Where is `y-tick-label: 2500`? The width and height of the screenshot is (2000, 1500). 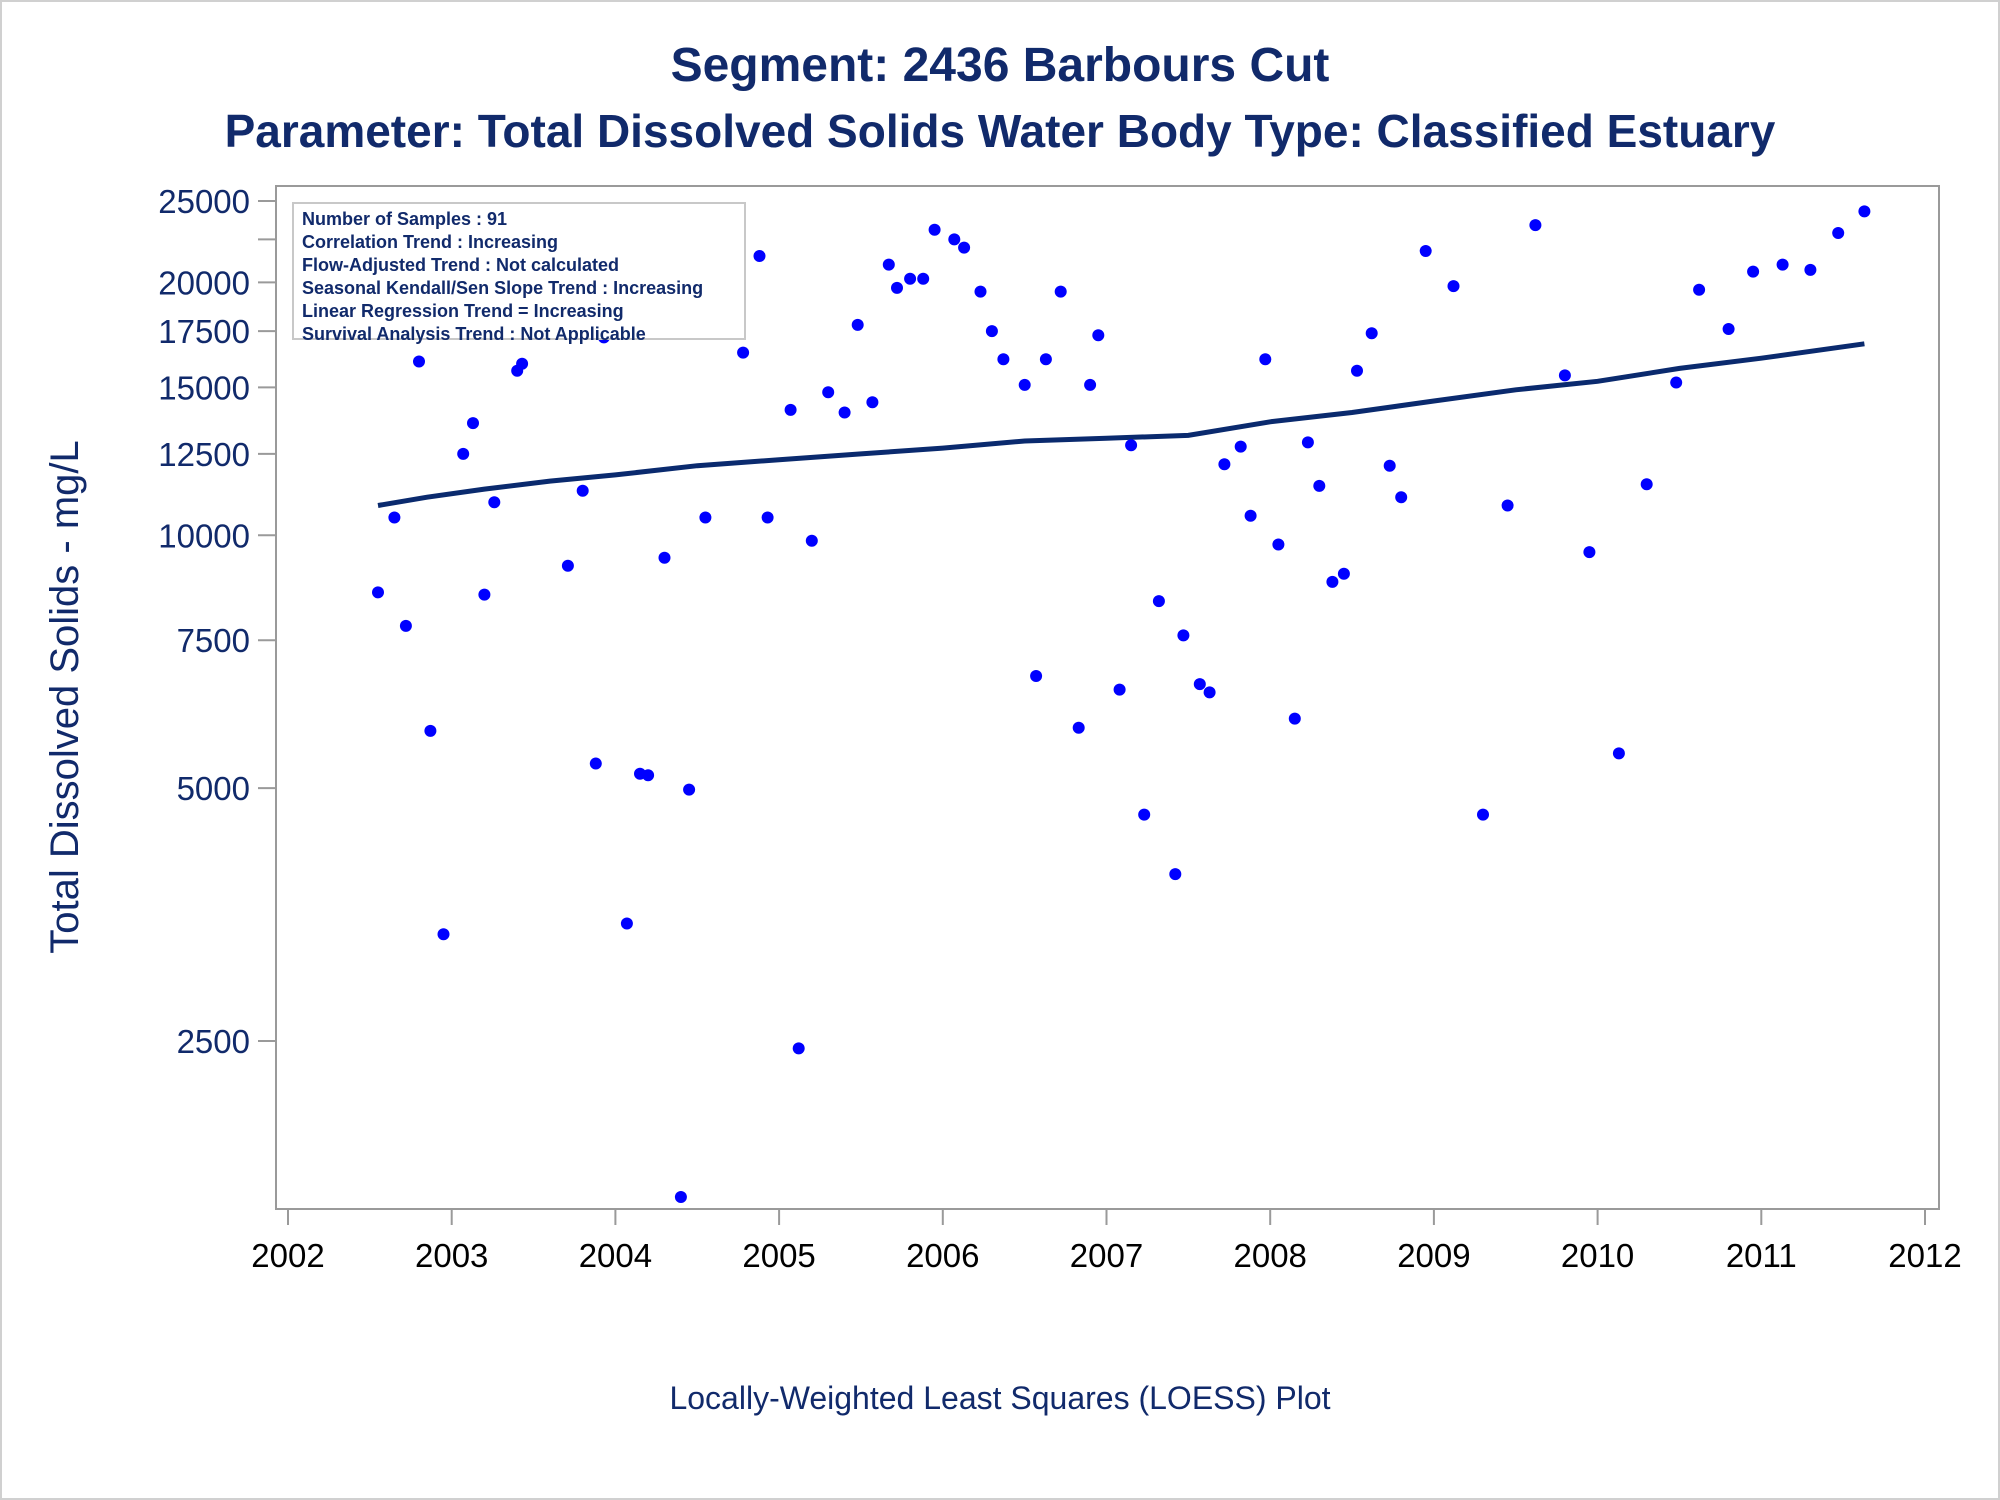 y-tick-label: 2500 is located at coordinates (213, 1041).